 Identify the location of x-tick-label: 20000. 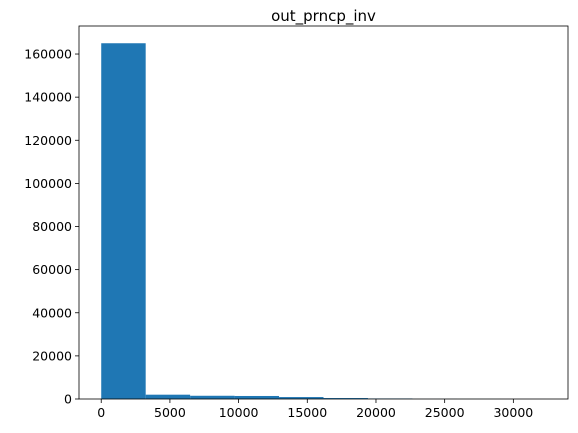
(376, 412).